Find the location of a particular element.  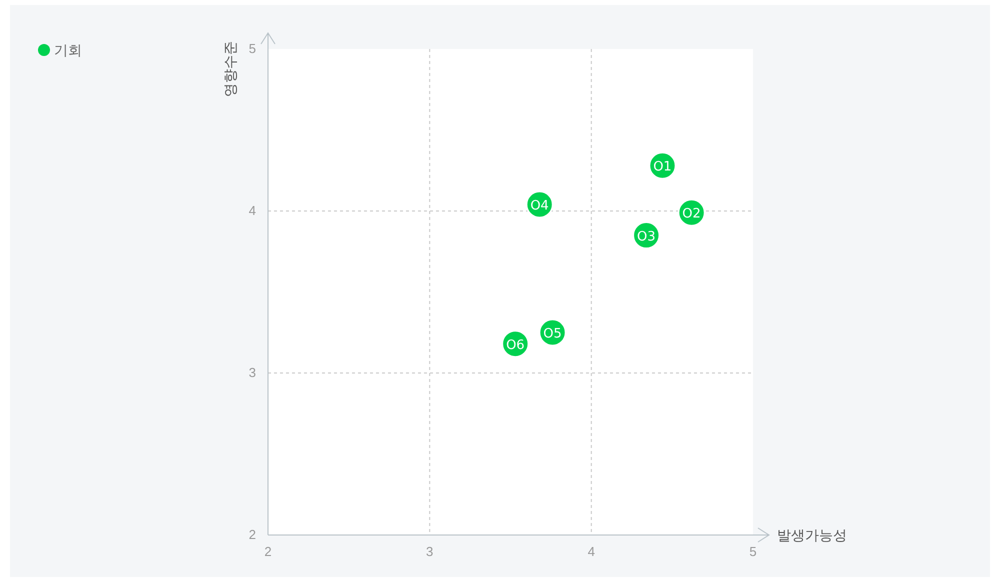

y-tick-label: 3 is located at coordinates (252, 372).